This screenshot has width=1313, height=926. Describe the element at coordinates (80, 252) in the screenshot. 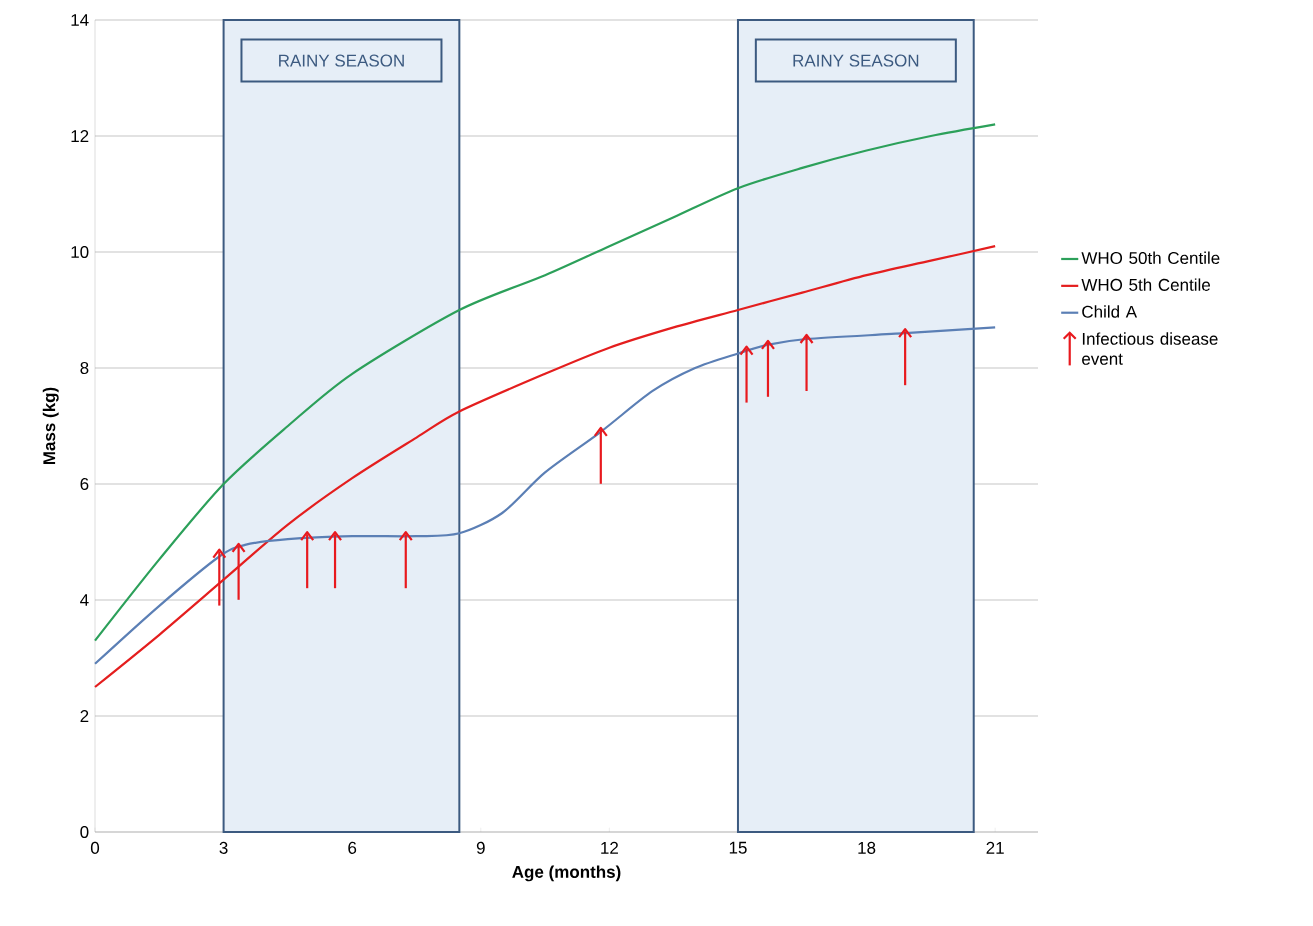

I see `y-tick-label: 10` at that location.